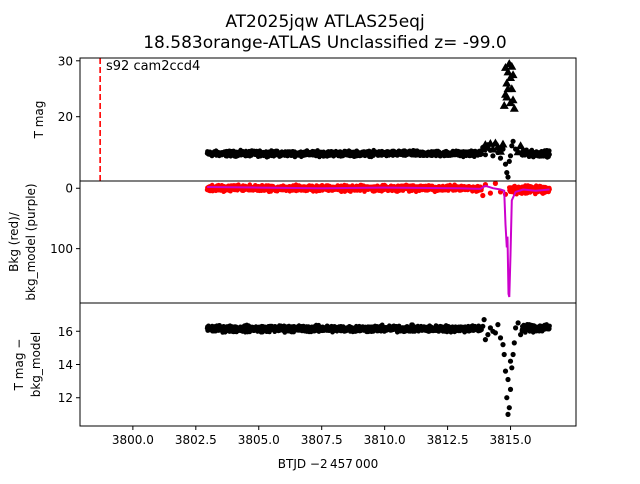 The image size is (640, 484). Describe the element at coordinates (511, 440) in the screenshot. I see `x-tick-label: 3815.0` at that location.